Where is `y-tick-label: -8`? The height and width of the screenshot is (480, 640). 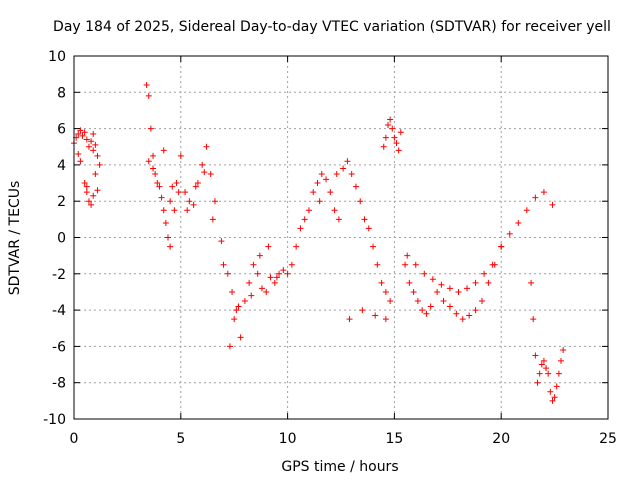 y-tick-label: -8 is located at coordinates (59, 384).